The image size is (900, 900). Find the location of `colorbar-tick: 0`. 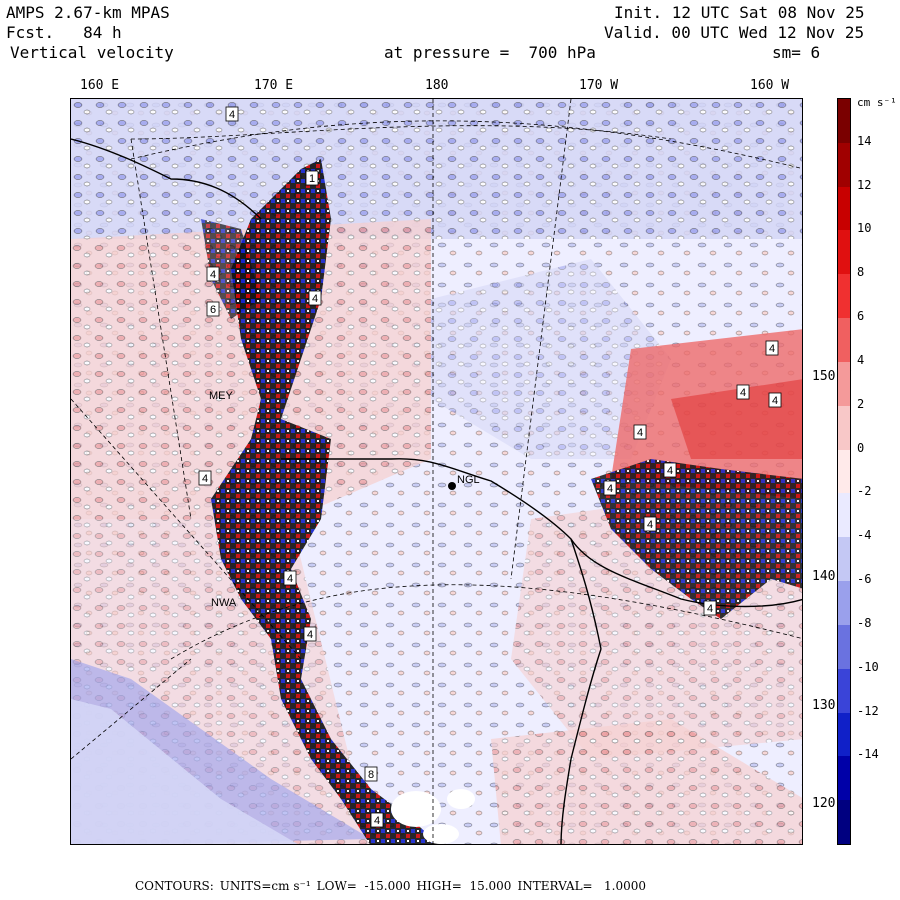

colorbar-tick: 0 is located at coordinates (861, 447).